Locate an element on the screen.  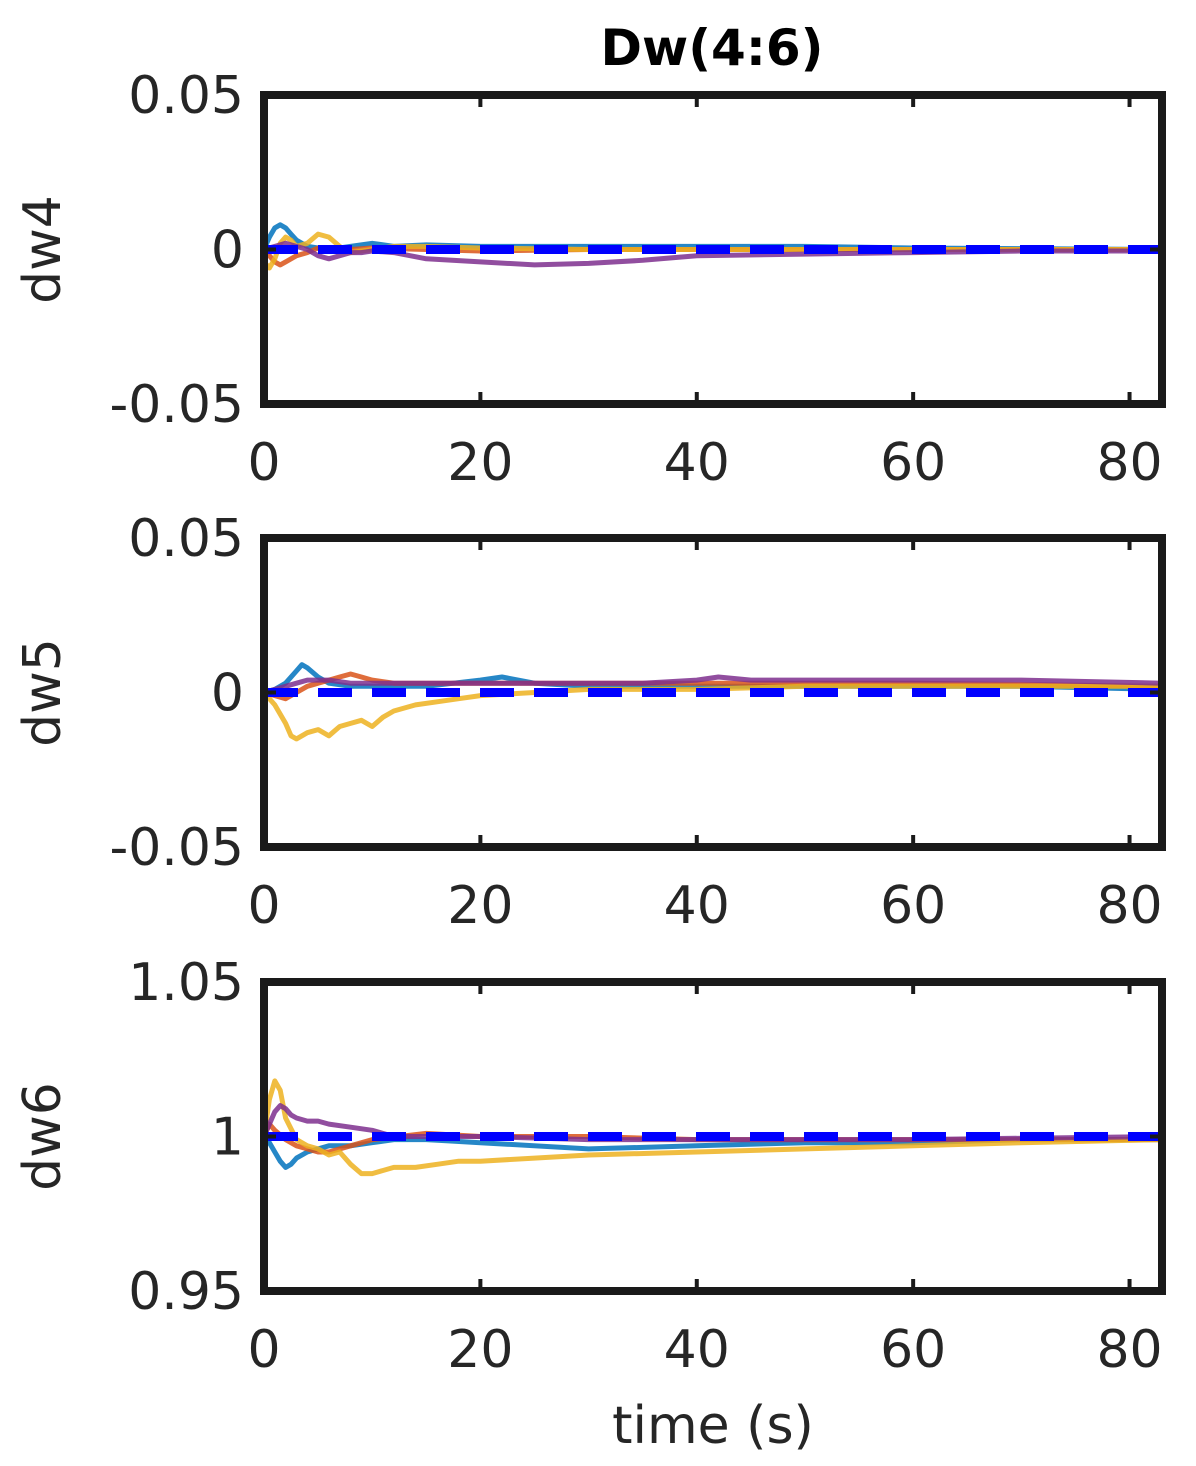
panel-3-plot-area is located at coordinates (713, 1127).